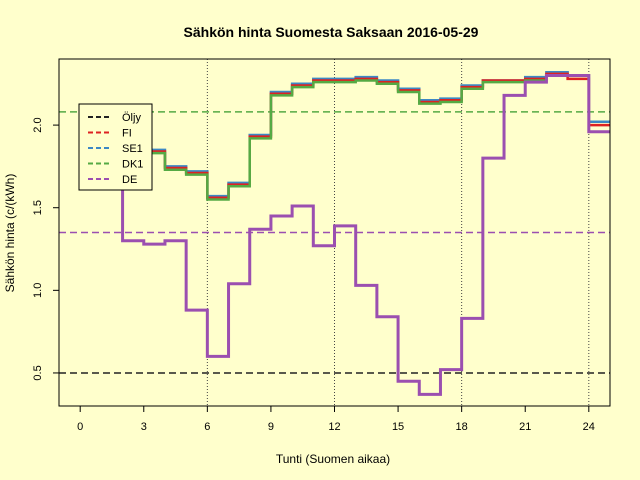 This screenshot has height=480, width=640. What do you see at coordinates (333, 459) in the screenshot?
I see `x-axis-label: Tunti (Suomen aikaa)` at bounding box center [333, 459].